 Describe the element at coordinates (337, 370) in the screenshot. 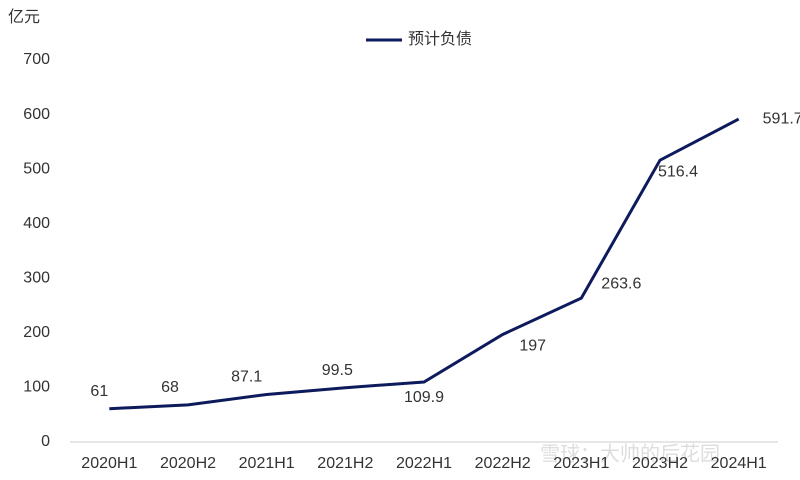

I see `data-label: 99.5` at that location.